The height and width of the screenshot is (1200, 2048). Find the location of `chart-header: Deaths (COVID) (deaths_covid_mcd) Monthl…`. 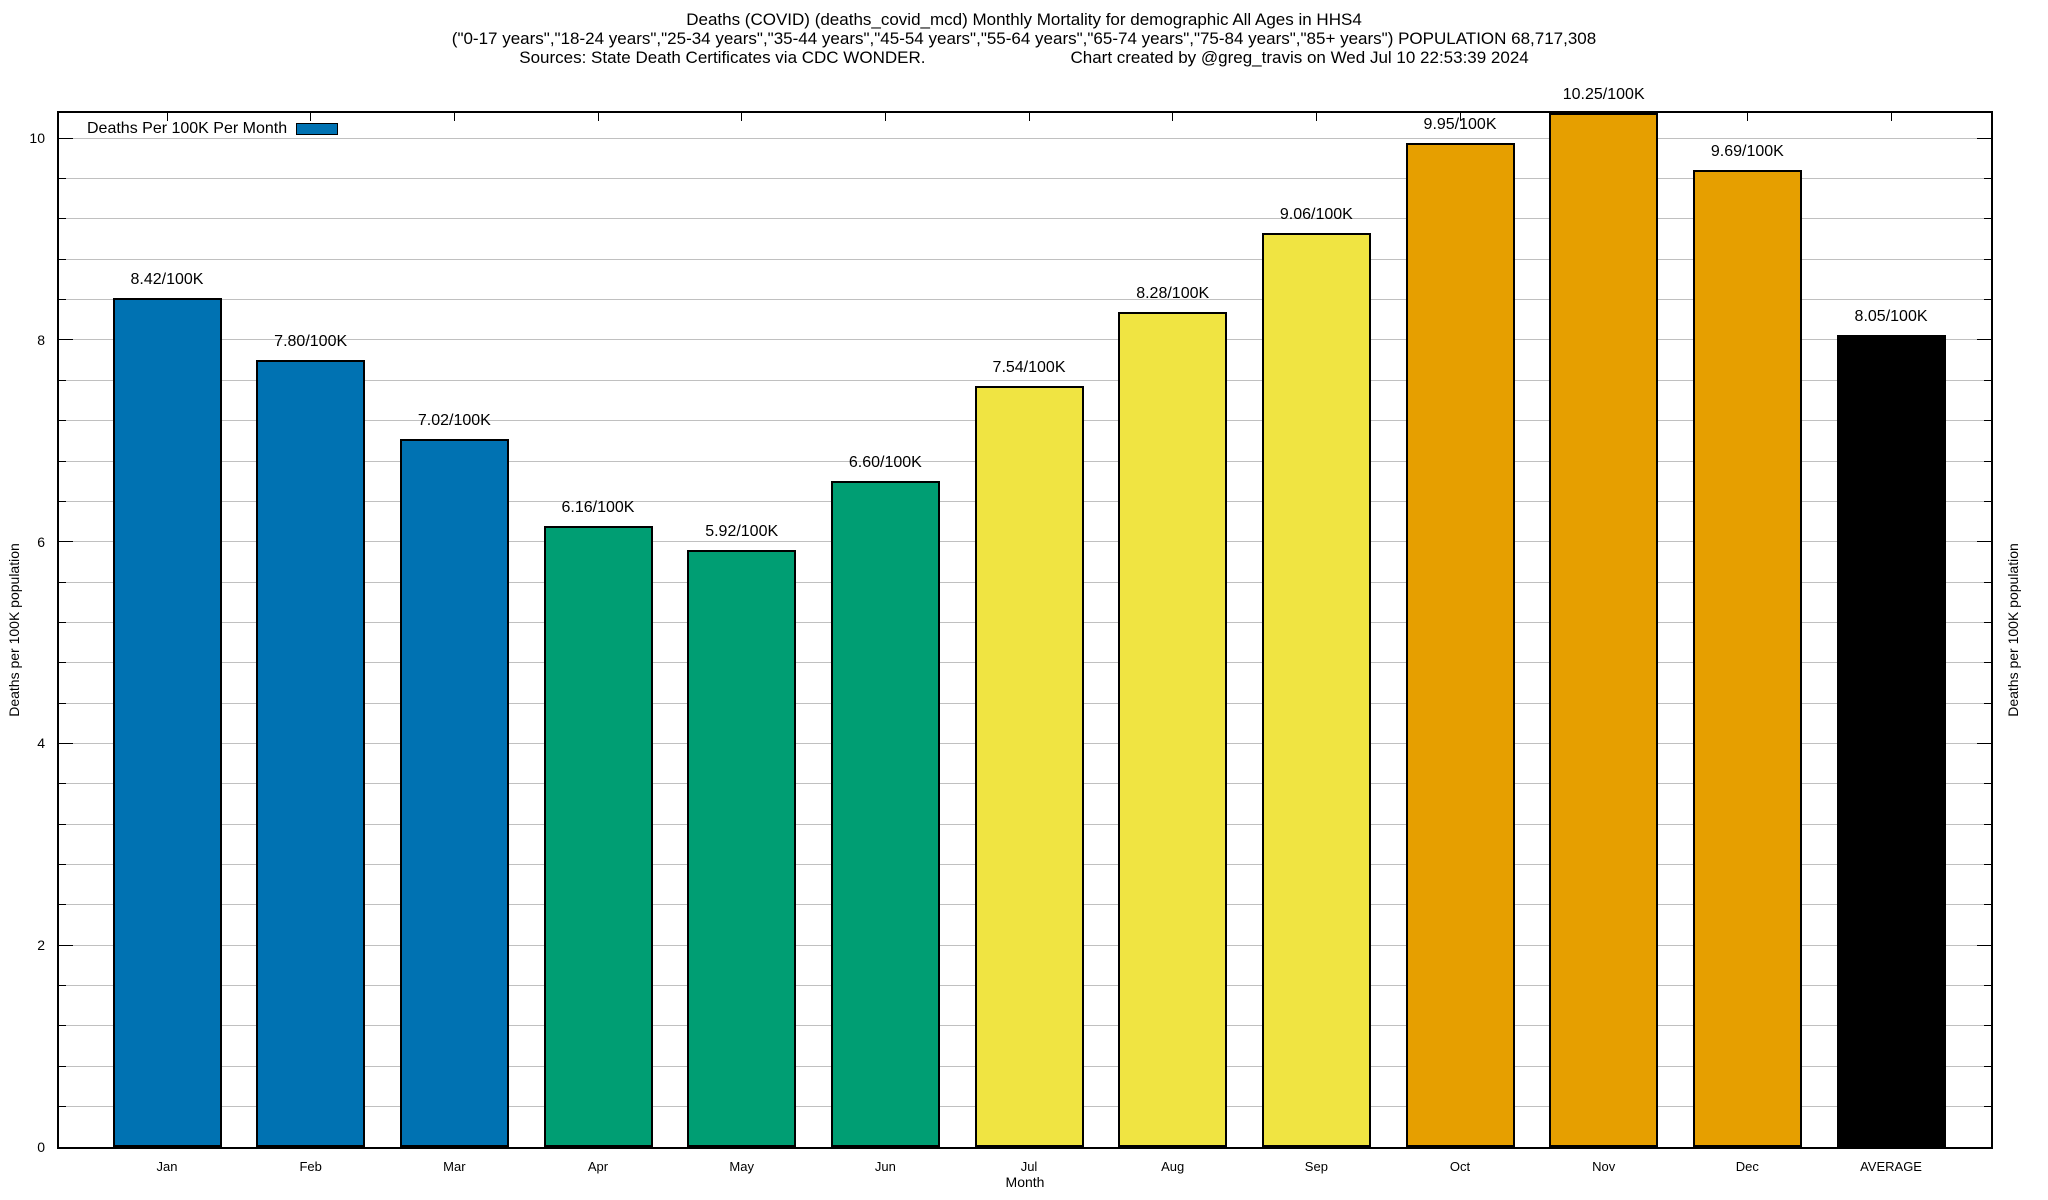

chart-header: Deaths (COVID) (deaths_covid_mcd) Monthl… is located at coordinates (1024, 38).